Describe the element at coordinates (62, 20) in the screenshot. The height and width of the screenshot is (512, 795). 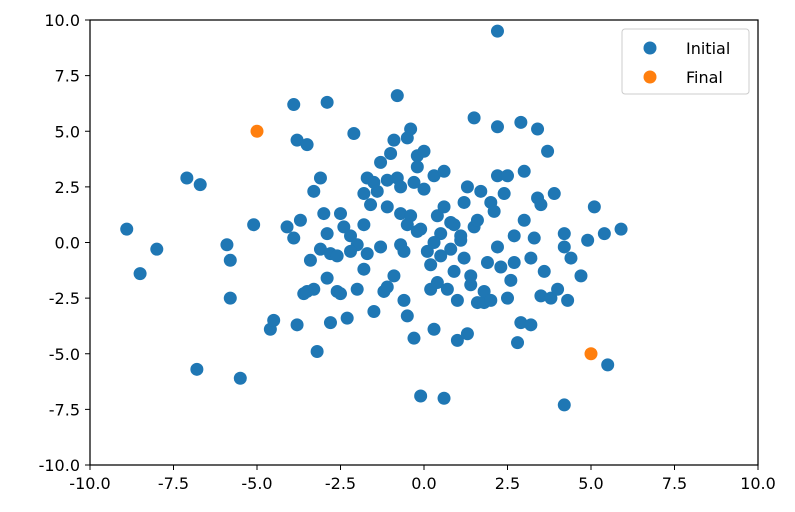
I see `y-tick-label: 10.0` at that location.